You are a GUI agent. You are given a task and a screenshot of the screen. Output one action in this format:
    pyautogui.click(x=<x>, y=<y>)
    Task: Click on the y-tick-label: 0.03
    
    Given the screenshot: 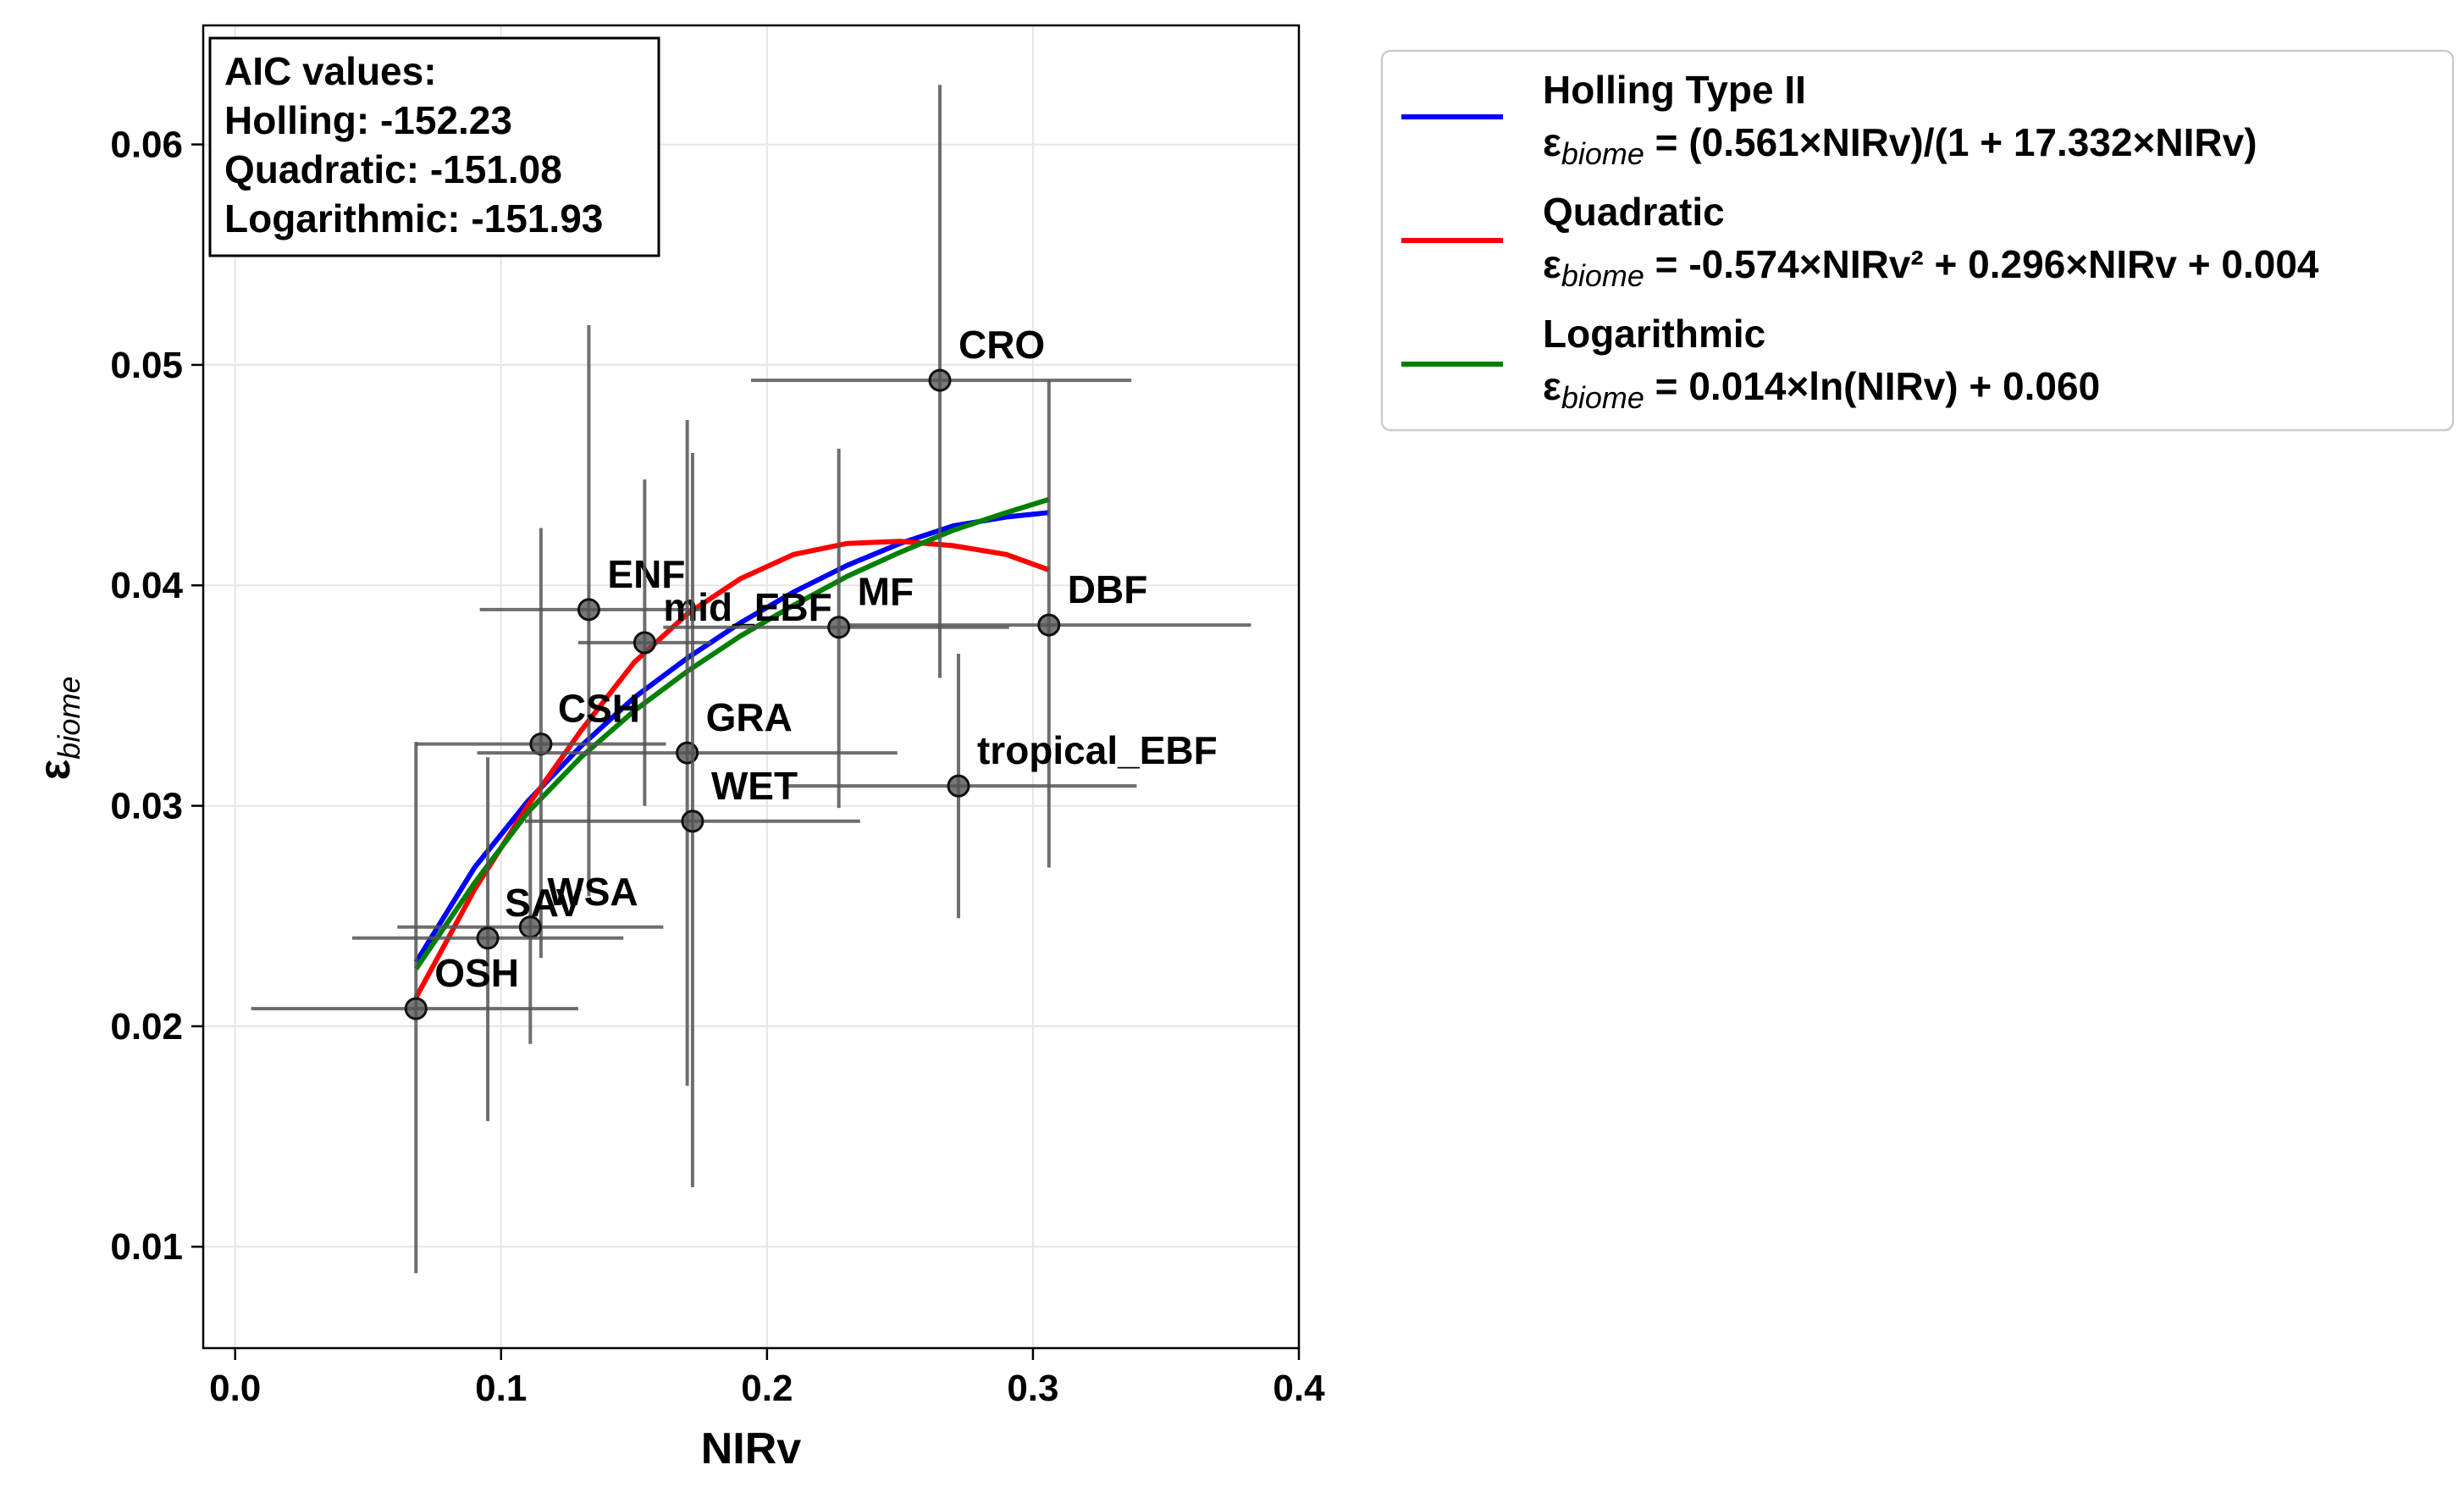 What is the action you would take?
    pyautogui.click(x=146, y=806)
    